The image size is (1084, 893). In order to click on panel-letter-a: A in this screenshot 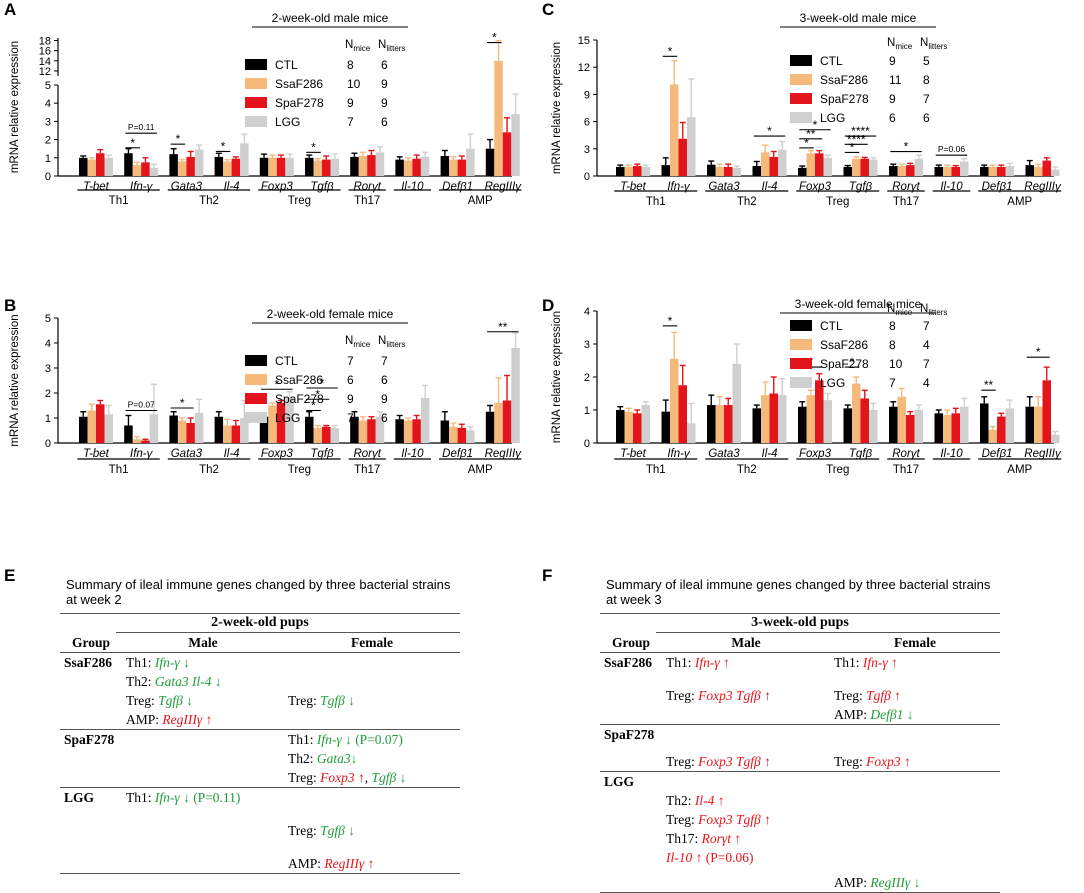, I will do `click(10, 9)`.